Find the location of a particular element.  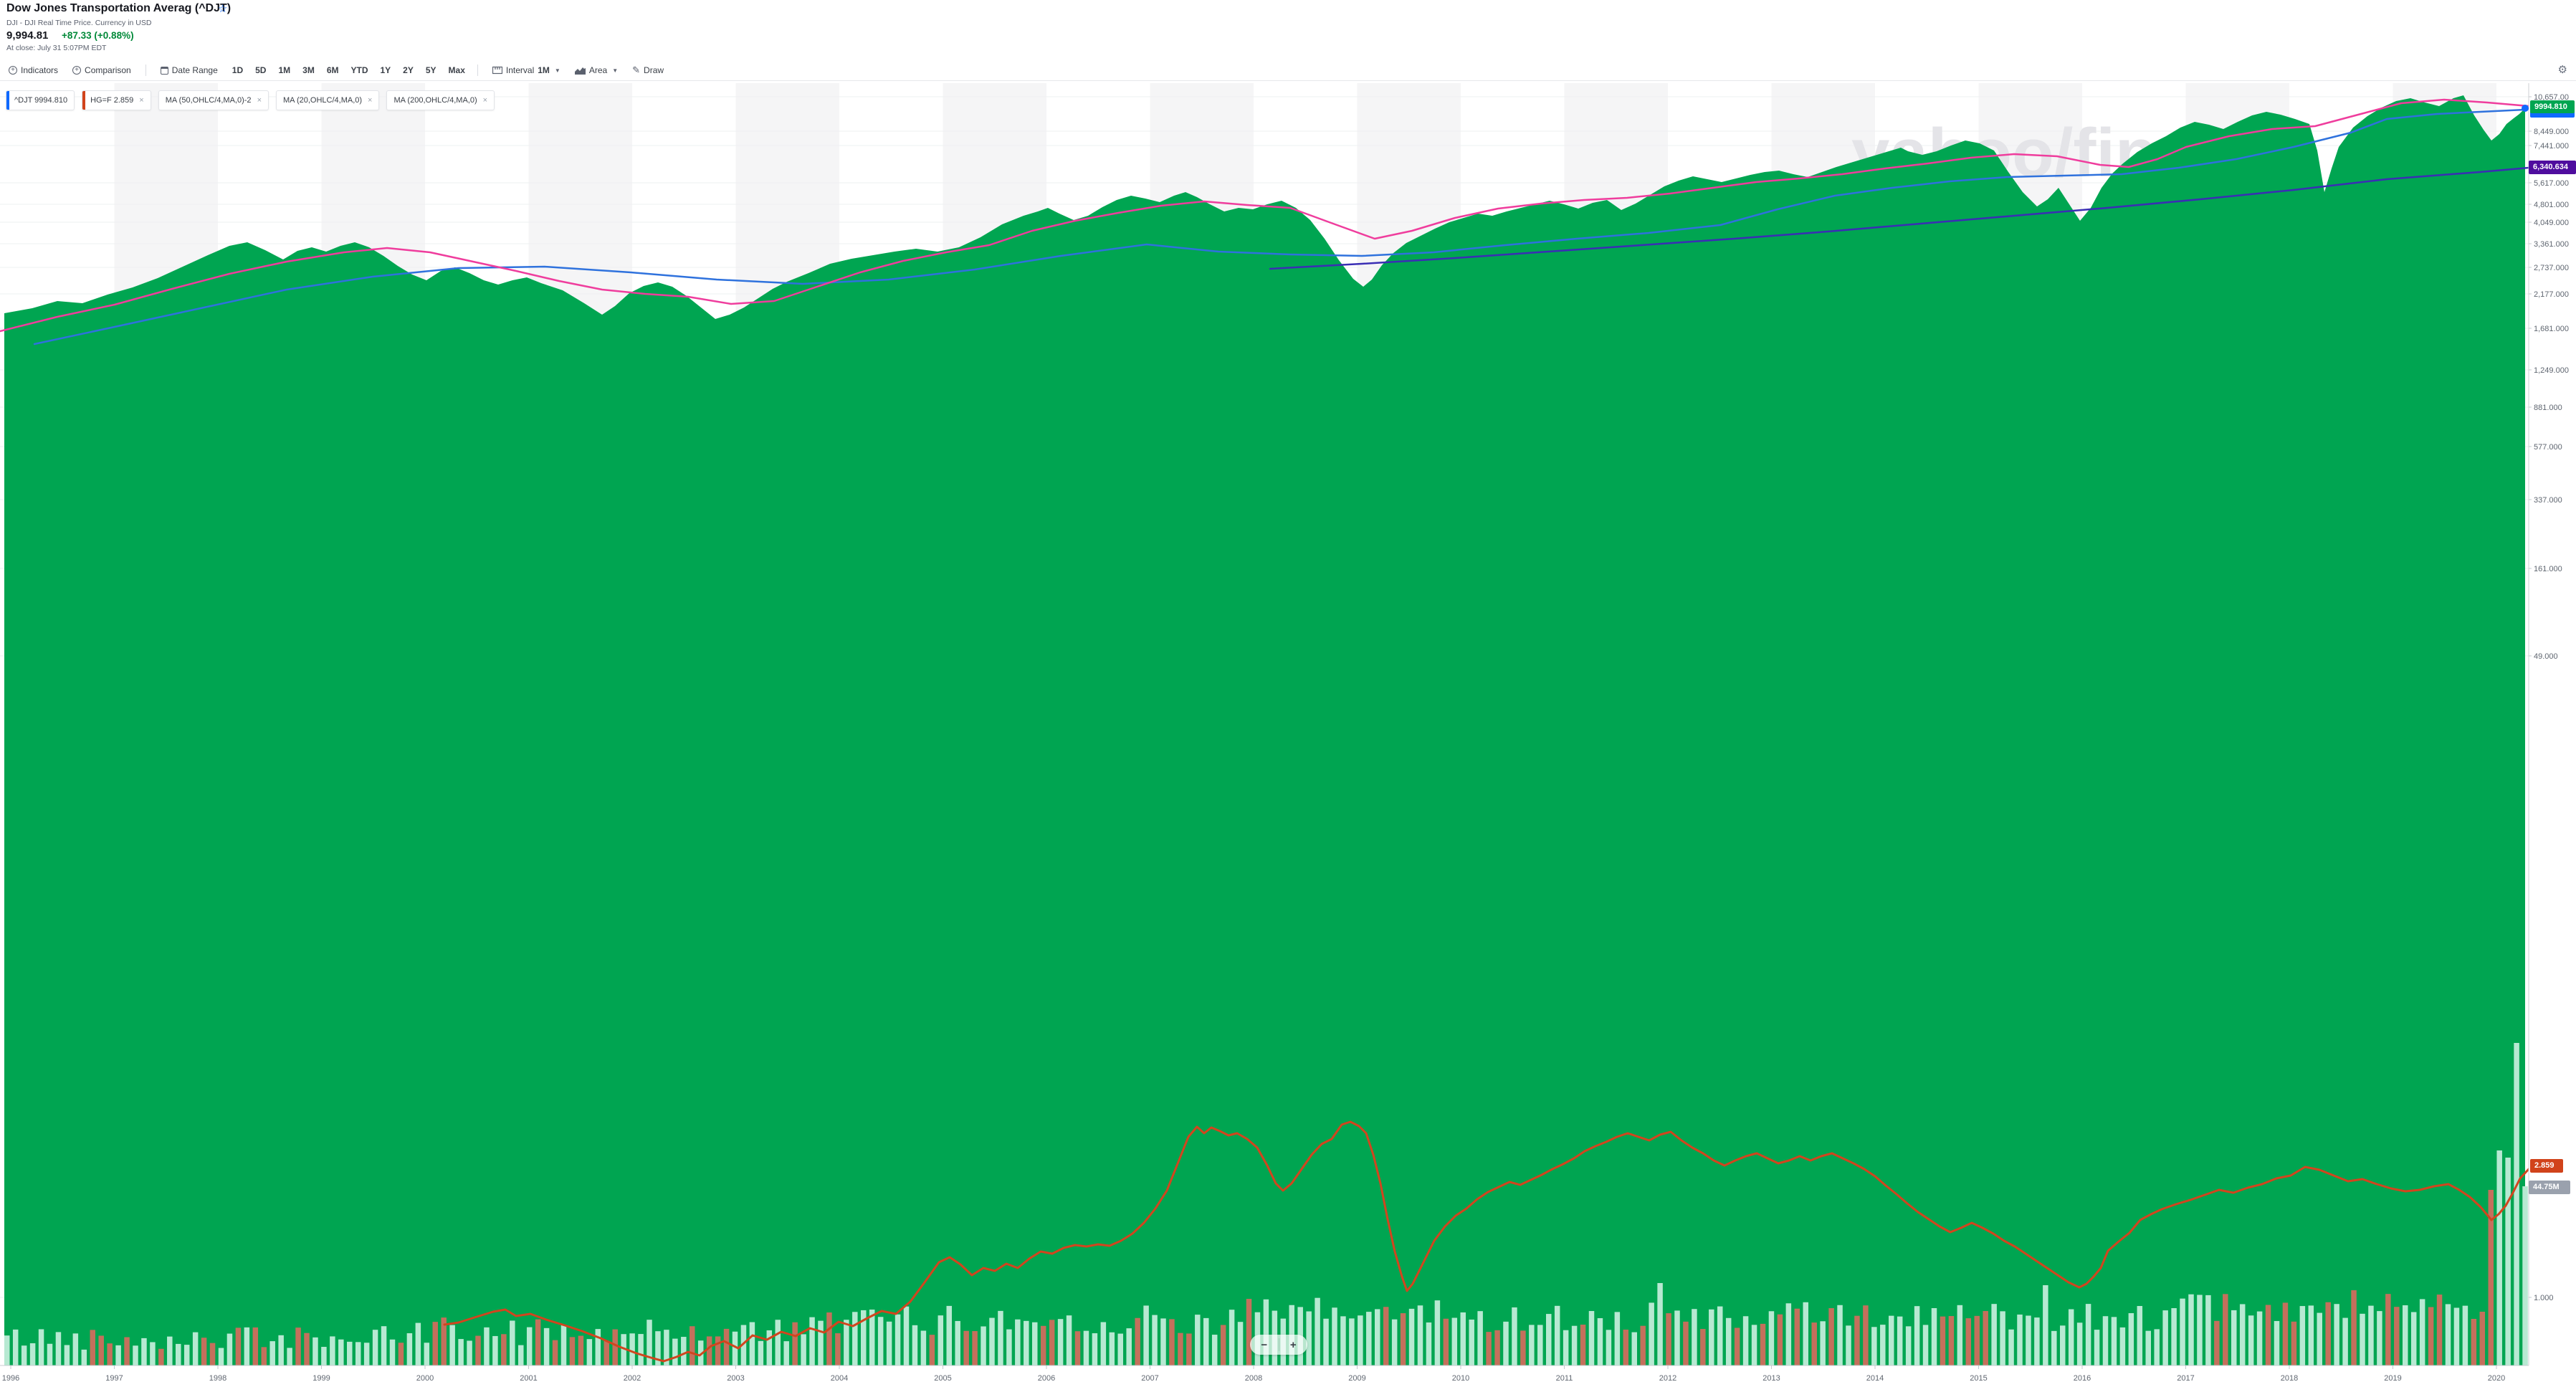

x-tick-label: 2011 is located at coordinates (1564, 1378).